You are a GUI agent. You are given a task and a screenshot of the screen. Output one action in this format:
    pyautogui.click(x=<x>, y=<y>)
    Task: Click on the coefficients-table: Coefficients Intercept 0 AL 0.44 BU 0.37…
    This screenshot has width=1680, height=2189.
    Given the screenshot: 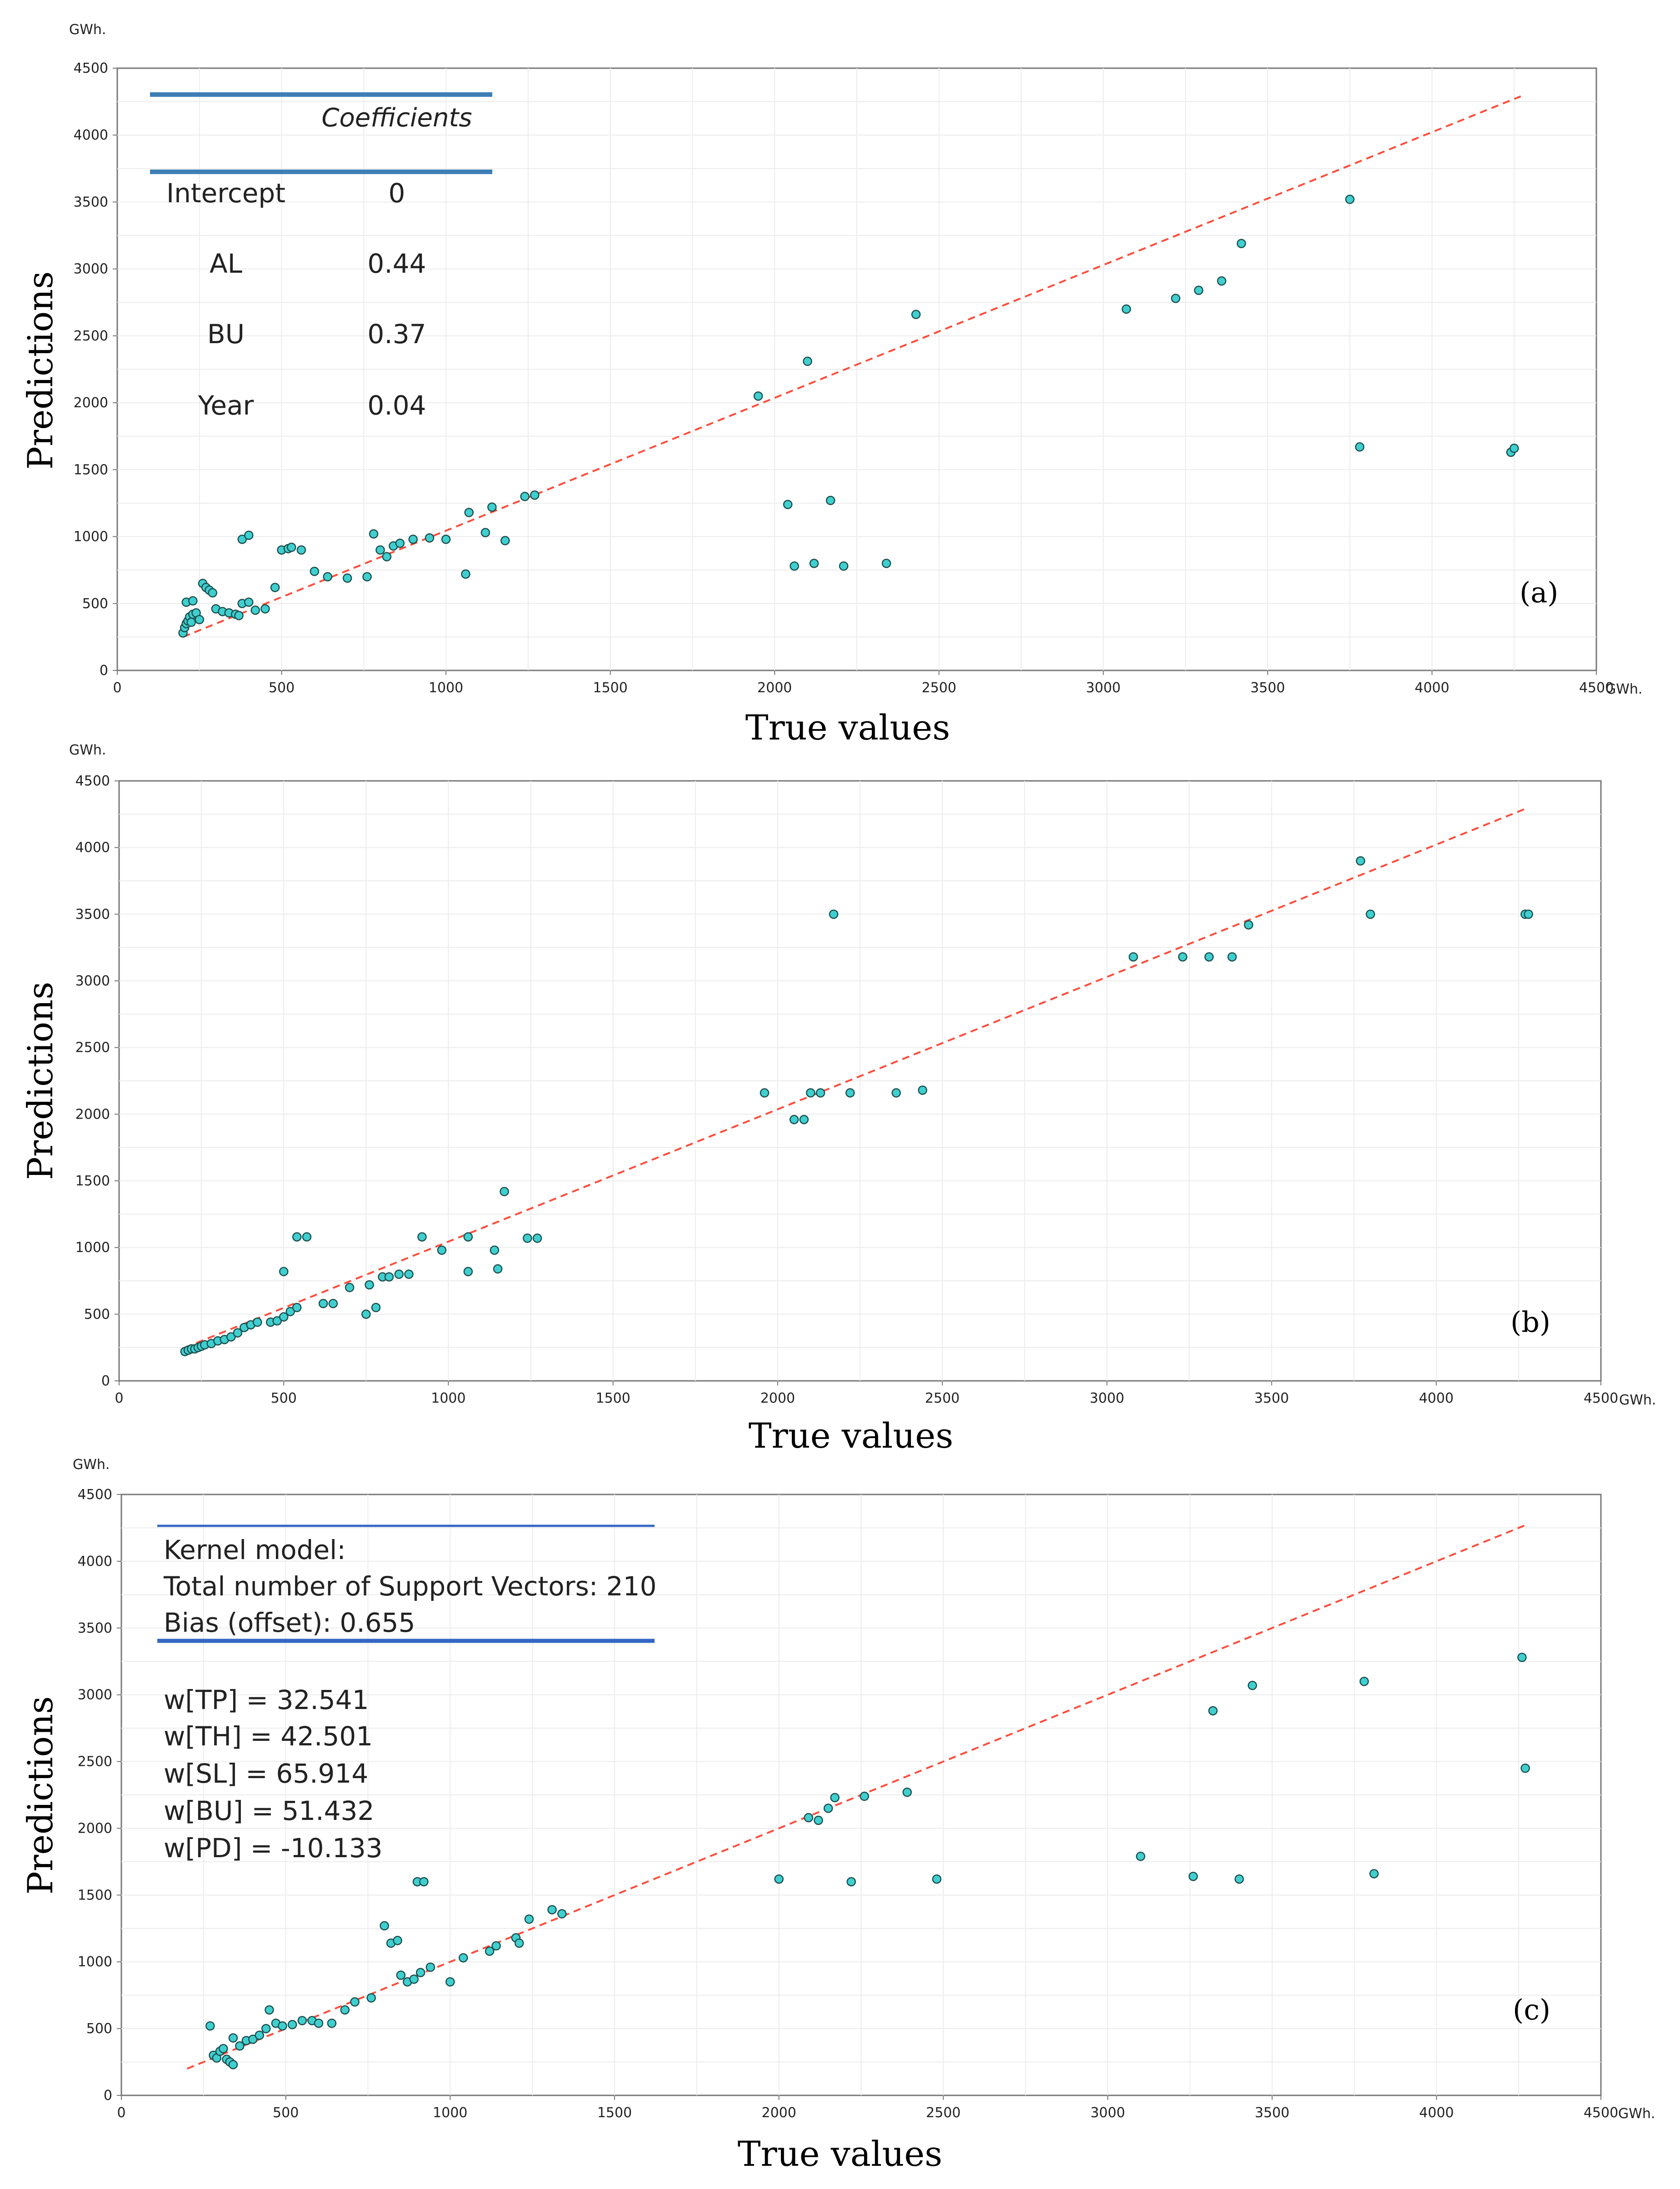 What is the action you would take?
    pyautogui.click(x=321, y=256)
    